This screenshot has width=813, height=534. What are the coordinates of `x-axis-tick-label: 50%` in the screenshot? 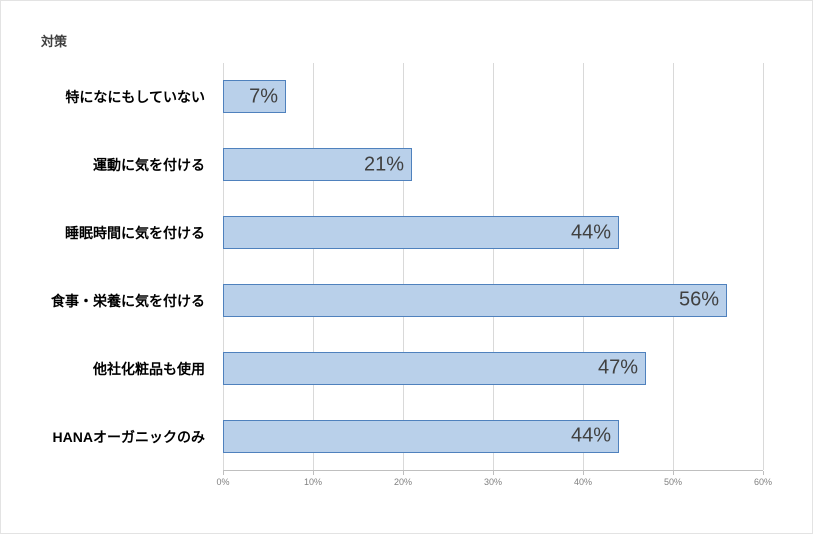 It's located at (673, 482).